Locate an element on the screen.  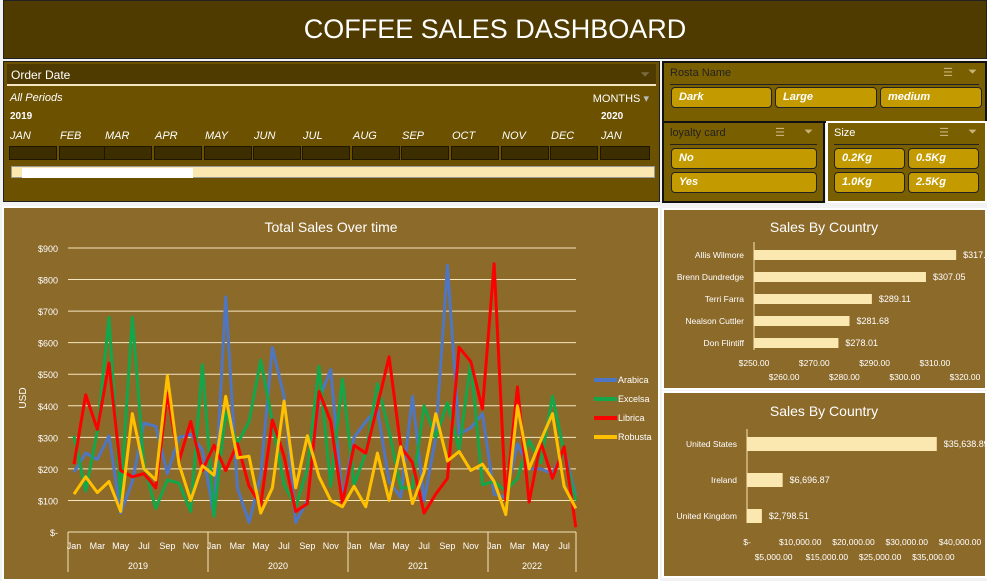
category-label: United Kingdom is located at coordinates (707, 516).